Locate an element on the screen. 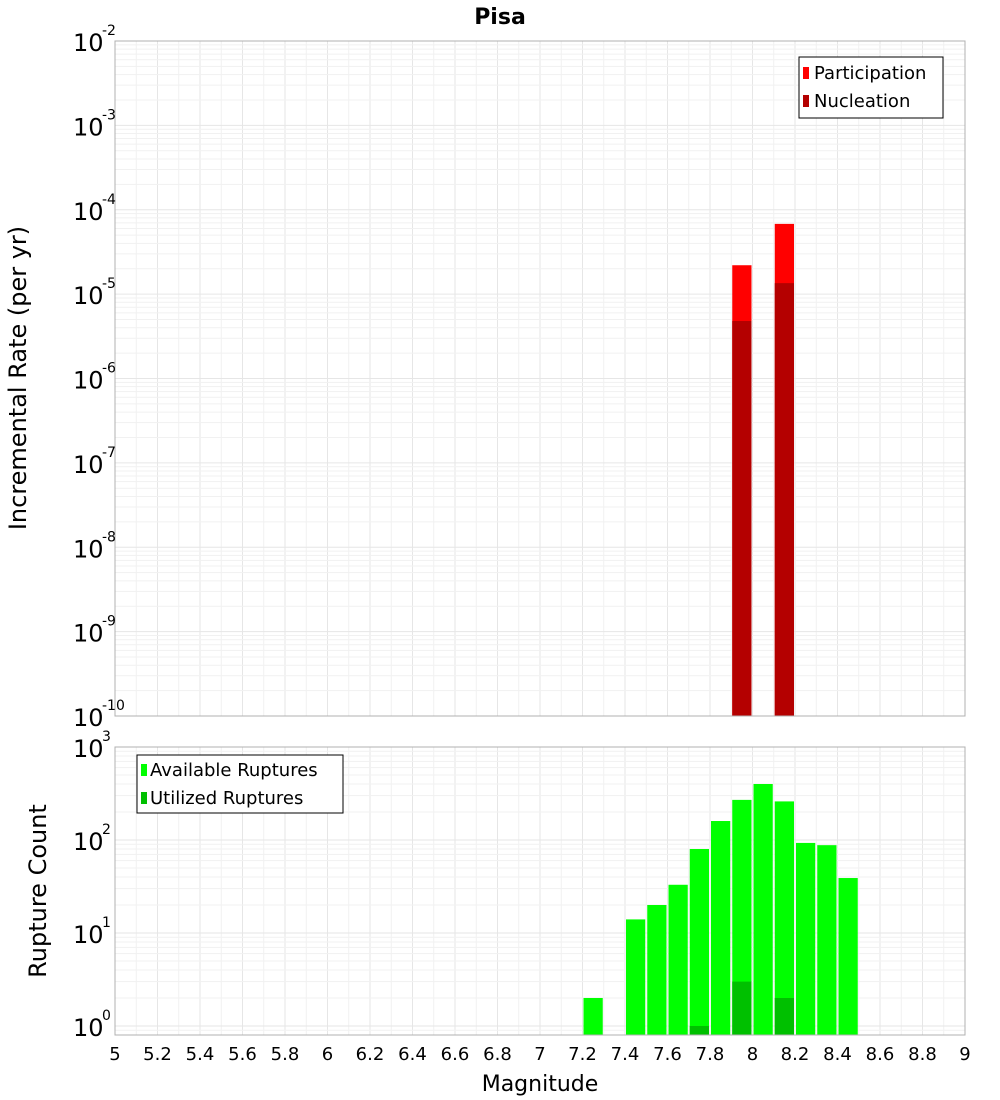 This screenshot has height=1100, width=1000. x-tick-label: 7.8 is located at coordinates (710, 1054).